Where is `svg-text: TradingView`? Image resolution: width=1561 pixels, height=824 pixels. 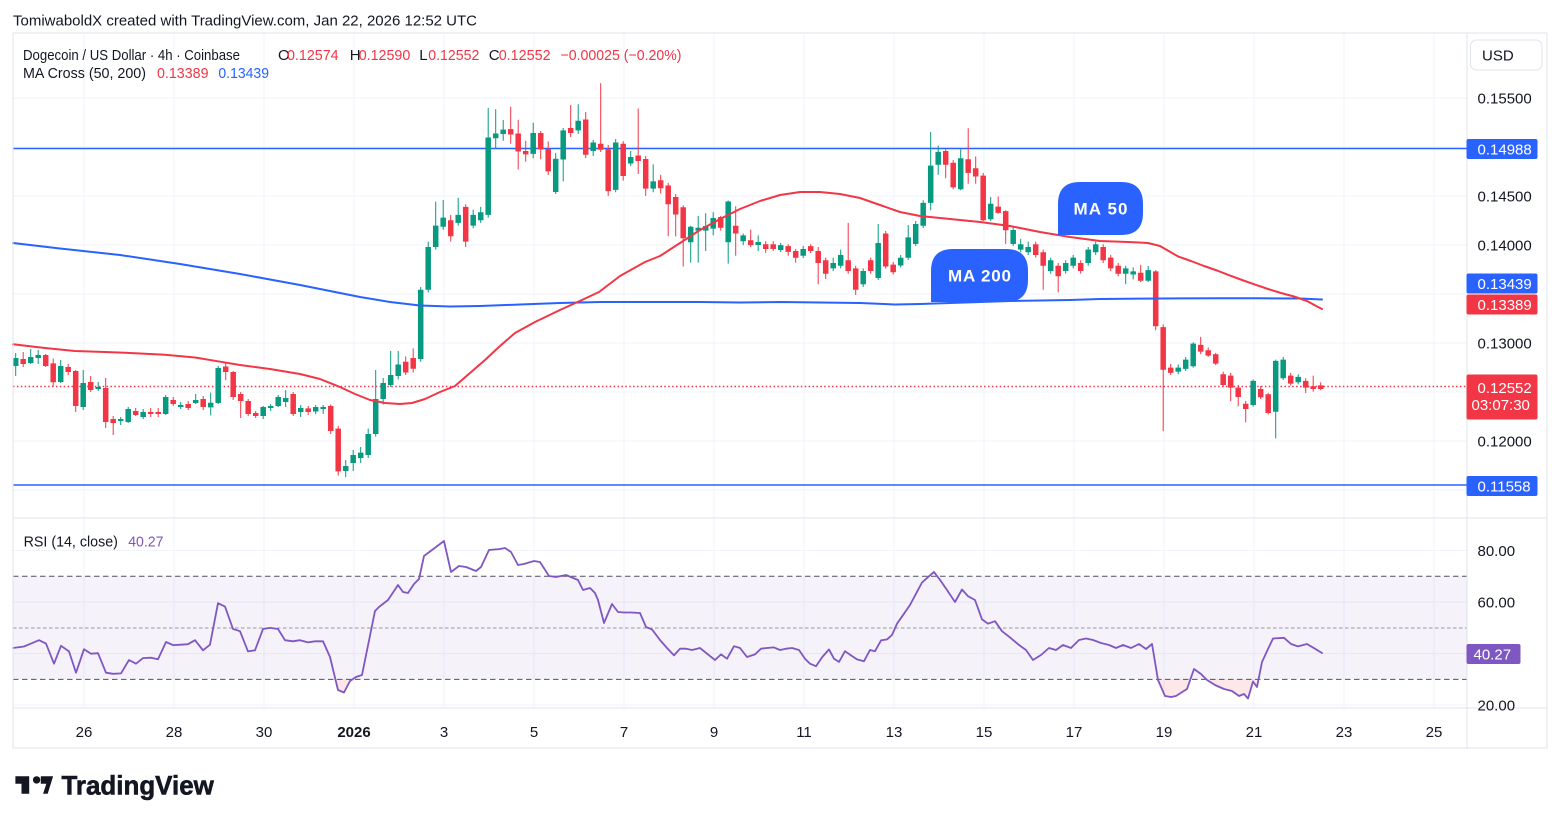 svg-text: TradingView is located at coordinates (138, 786).